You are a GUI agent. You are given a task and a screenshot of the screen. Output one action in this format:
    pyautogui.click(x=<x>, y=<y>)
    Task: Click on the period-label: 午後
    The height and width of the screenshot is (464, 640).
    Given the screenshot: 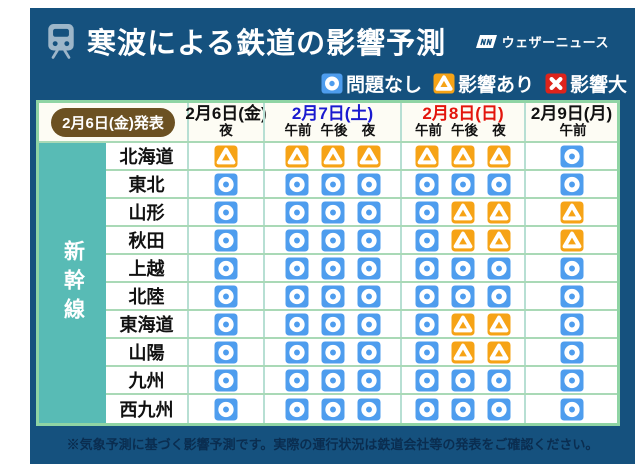 What is the action you would take?
    pyautogui.click(x=334, y=130)
    